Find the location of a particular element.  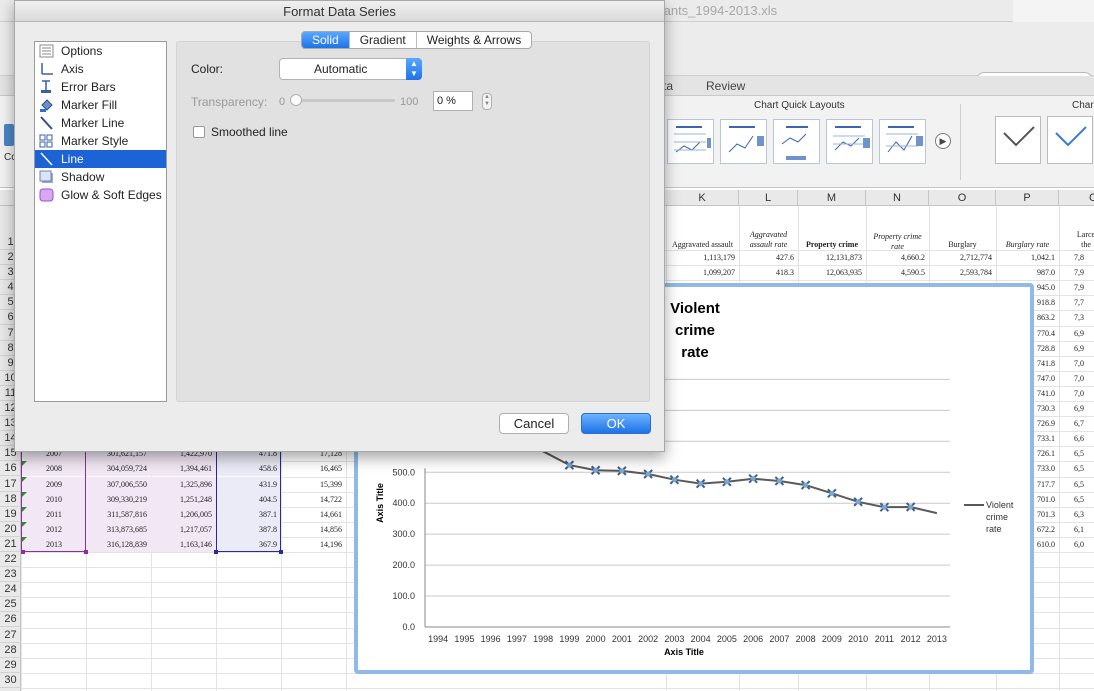

row-header: 28 is located at coordinates (10, 650).